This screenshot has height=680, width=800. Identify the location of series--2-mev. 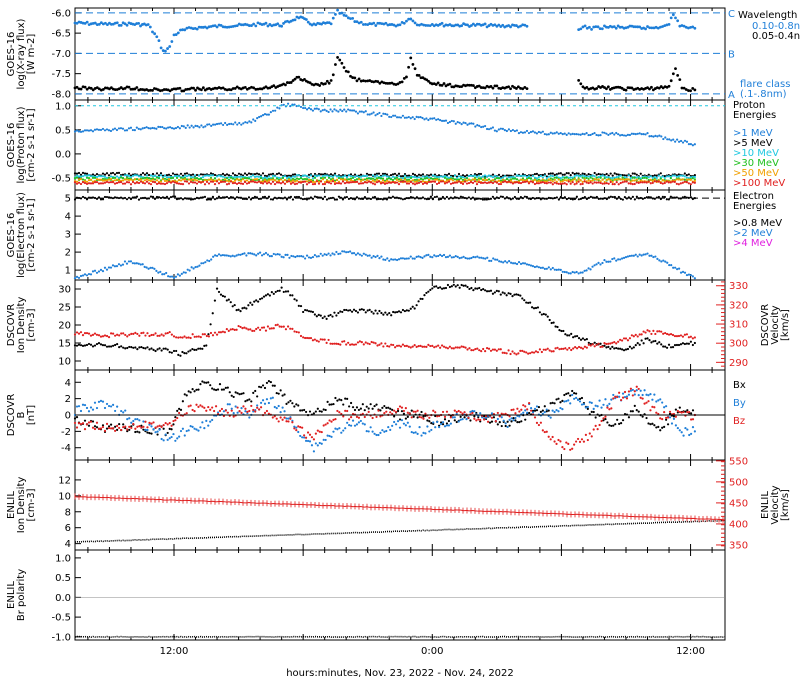
(384, 265).